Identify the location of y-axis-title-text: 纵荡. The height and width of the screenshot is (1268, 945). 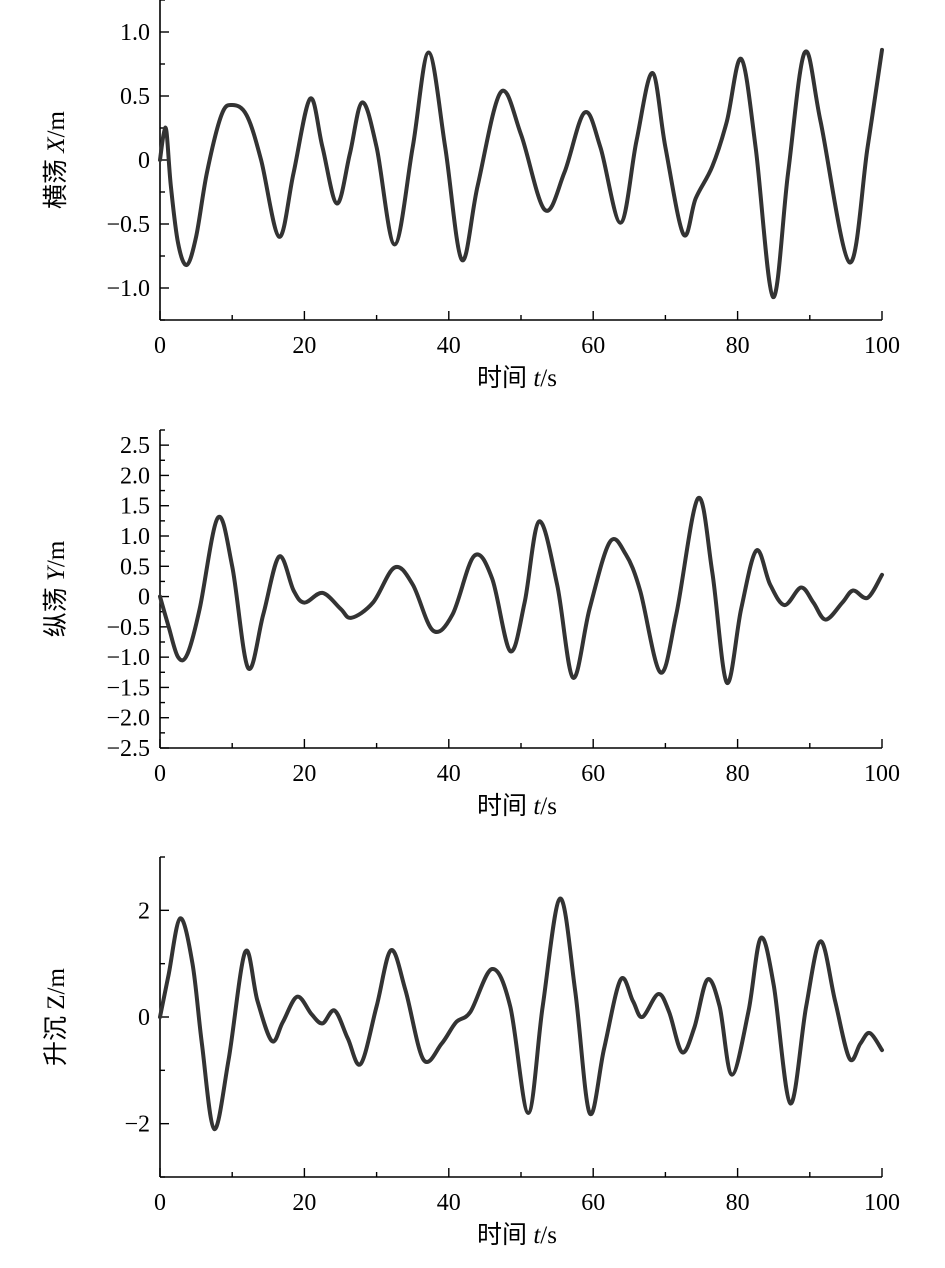
(56, 609).